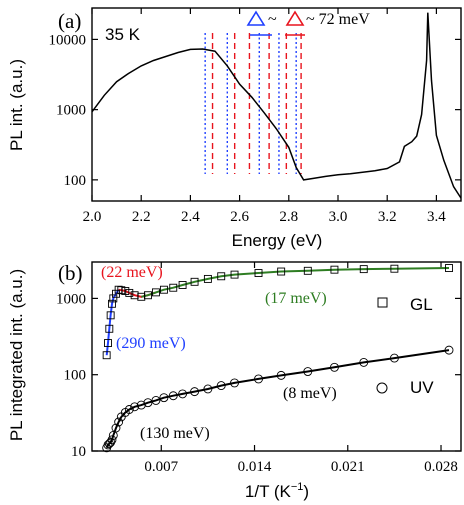 The width and height of the screenshot is (464, 505). I want to click on panel-a-ylabel: PL int. (a.u.), so click(16, 105).